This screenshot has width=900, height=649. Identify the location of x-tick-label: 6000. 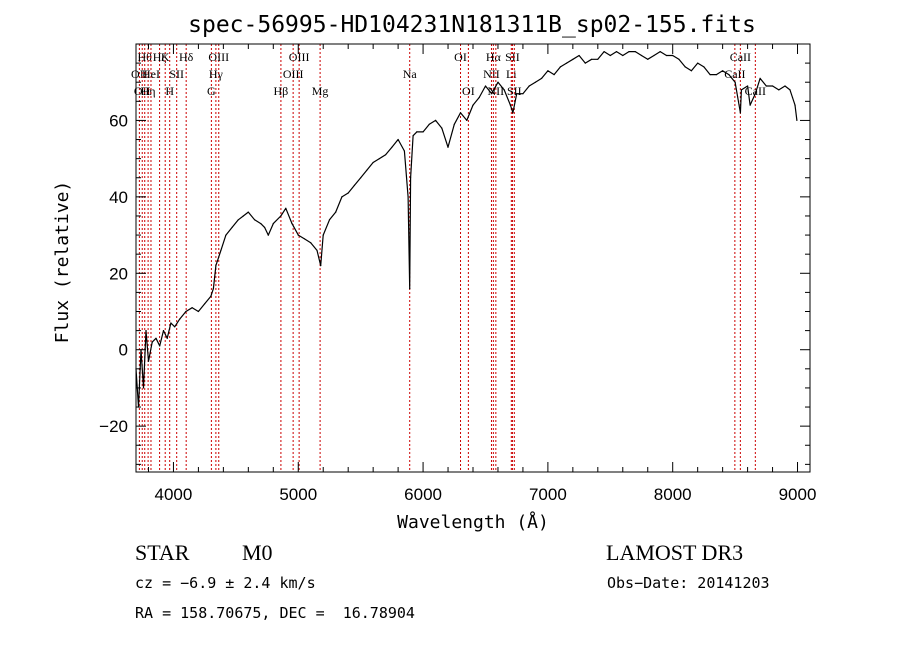
(423, 494).